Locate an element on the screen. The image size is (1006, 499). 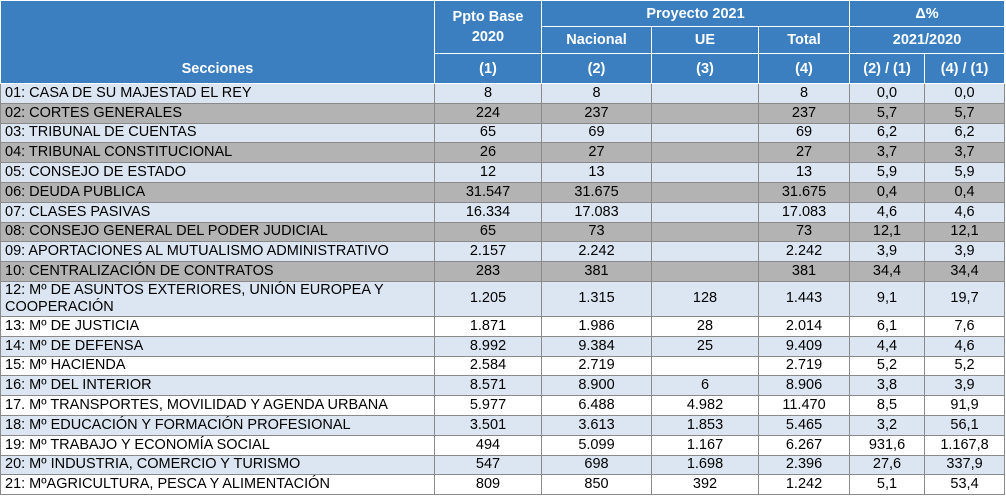
table-cell: 392 is located at coordinates (705, 485).